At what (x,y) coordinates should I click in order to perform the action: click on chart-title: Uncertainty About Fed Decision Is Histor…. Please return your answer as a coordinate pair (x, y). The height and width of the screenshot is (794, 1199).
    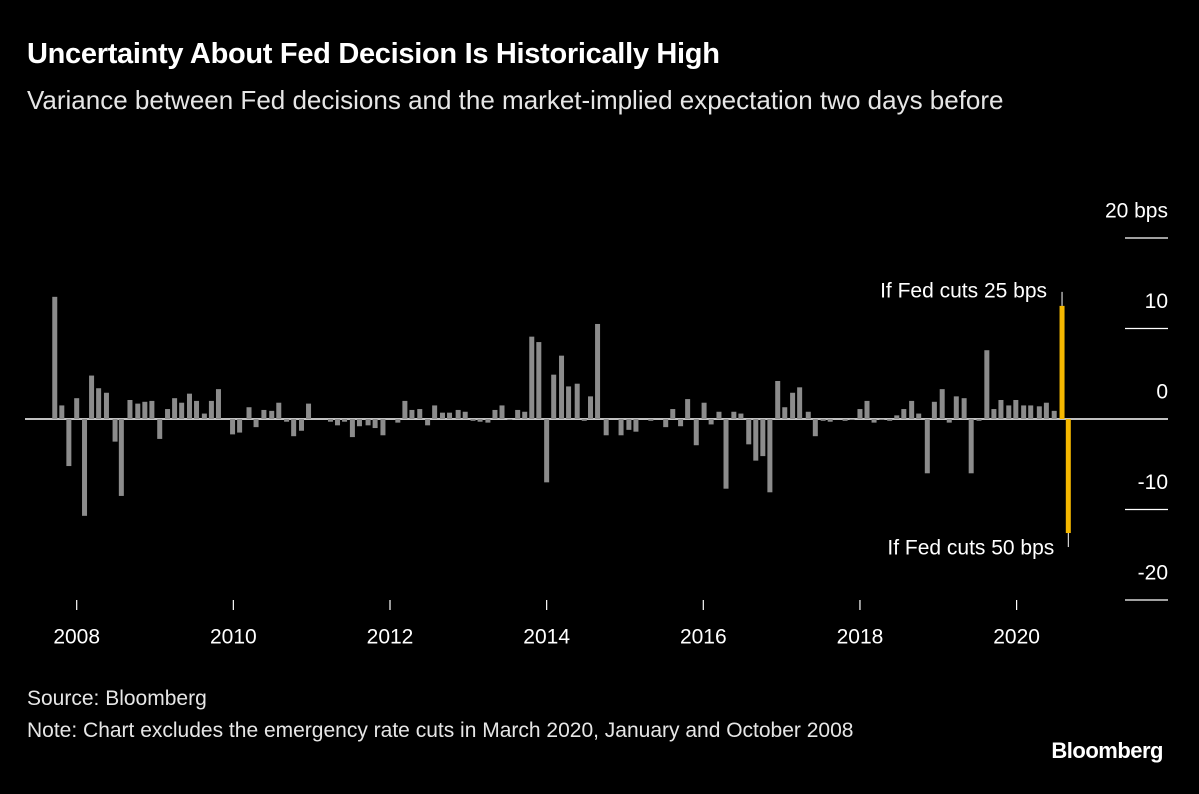
    Looking at the image, I should click on (373, 54).